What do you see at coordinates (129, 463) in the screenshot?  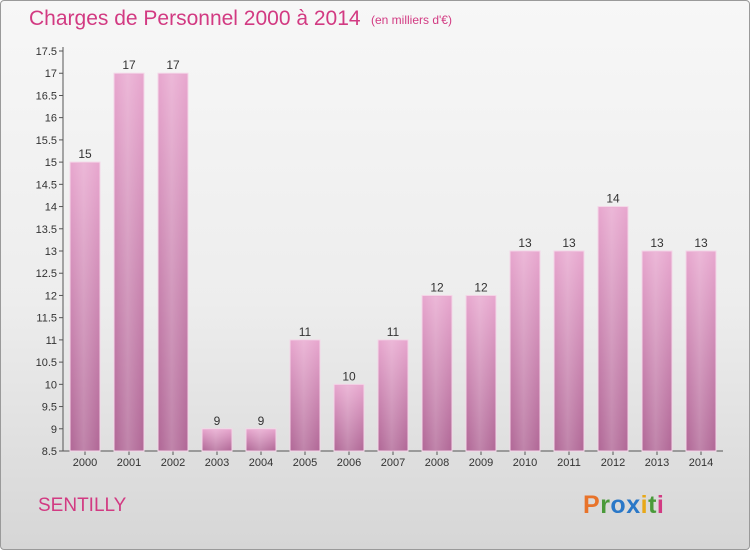 I see `x-tick-label: 2001` at bounding box center [129, 463].